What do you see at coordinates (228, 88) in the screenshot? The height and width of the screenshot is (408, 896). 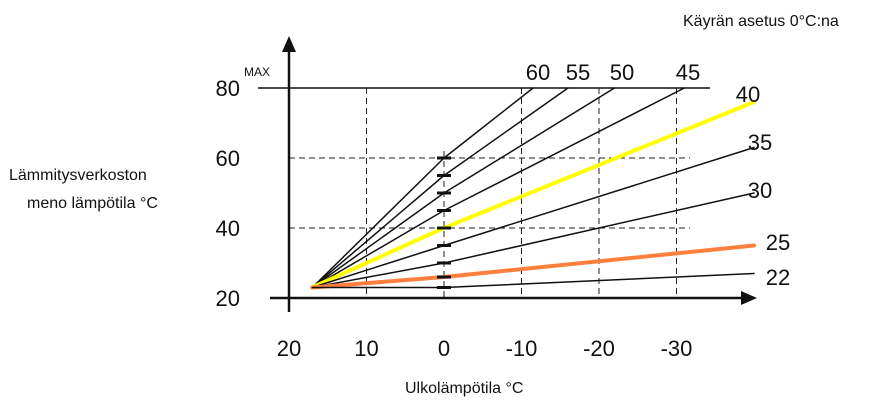 I see `y-tick-label-80: 80` at bounding box center [228, 88].